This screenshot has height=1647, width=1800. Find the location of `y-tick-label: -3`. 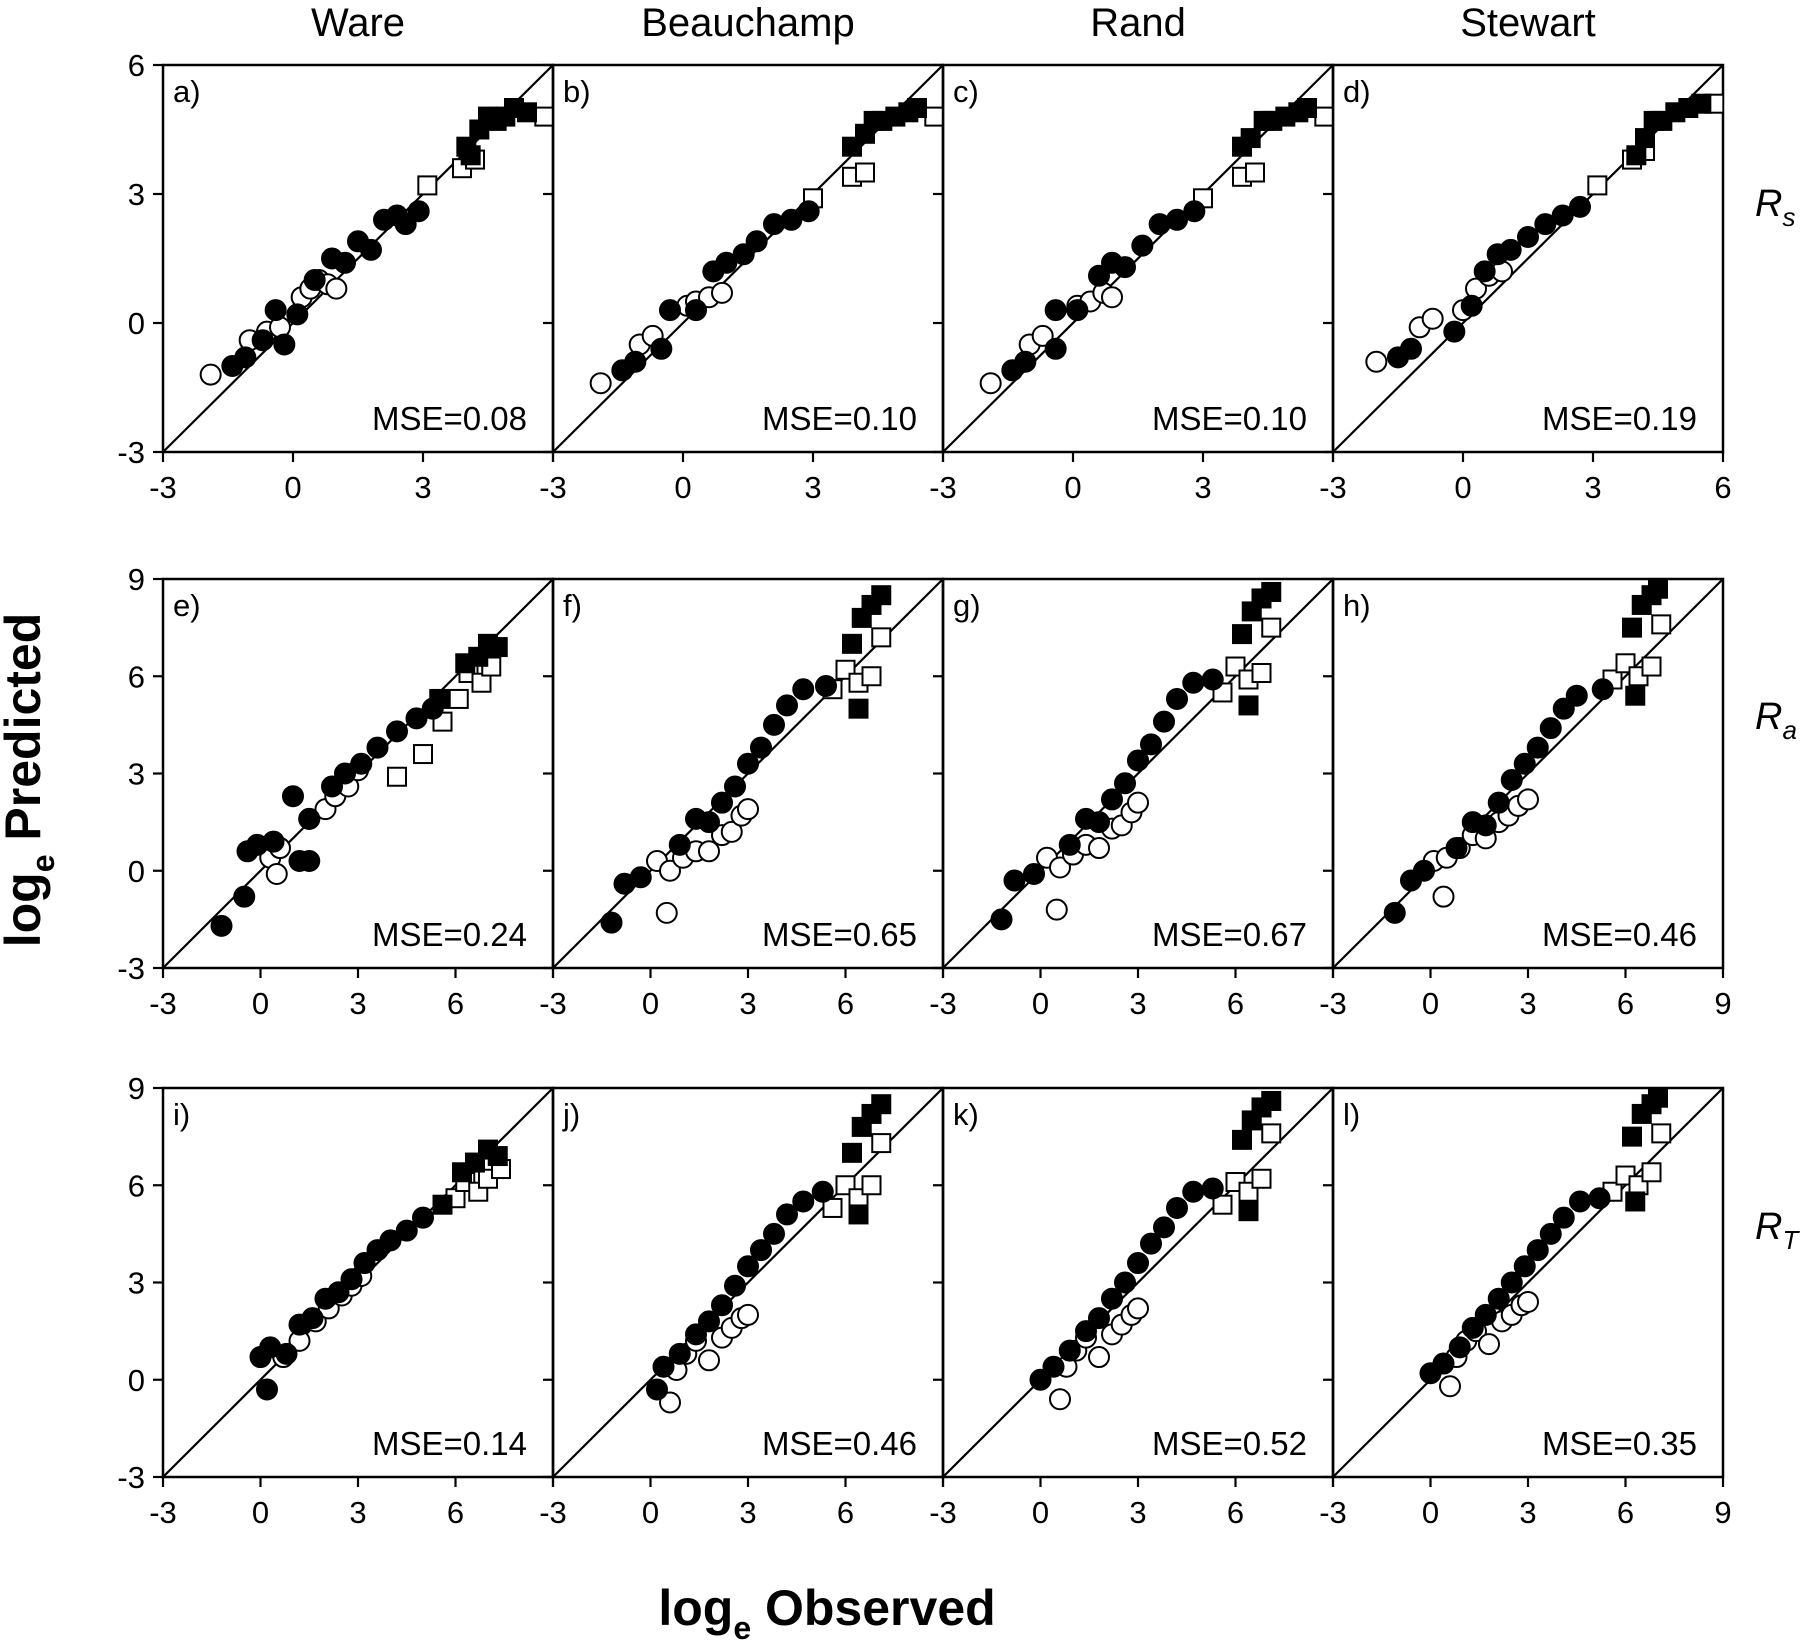

y-tick-label: -3 is located at coordinates (131, 1477).